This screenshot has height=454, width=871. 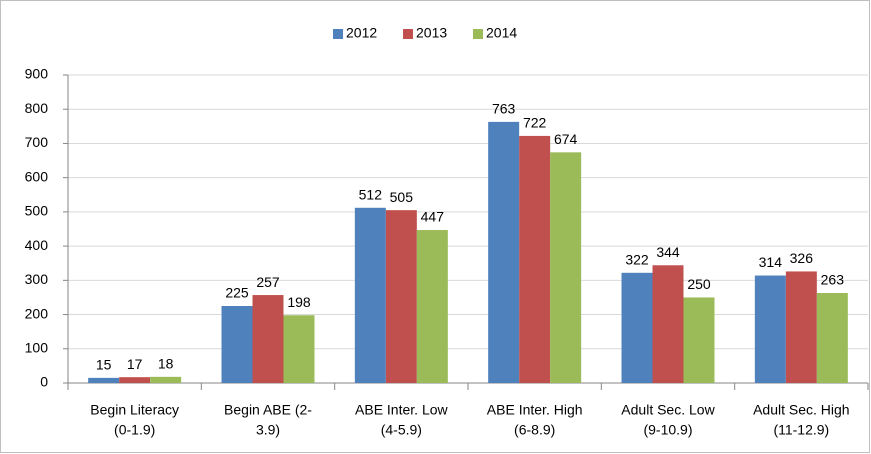 What do you see at coordinates (134, 410) in the screenshot?
I see `x-tick-label: Begin Literacy` at bounding box center [134, 410].